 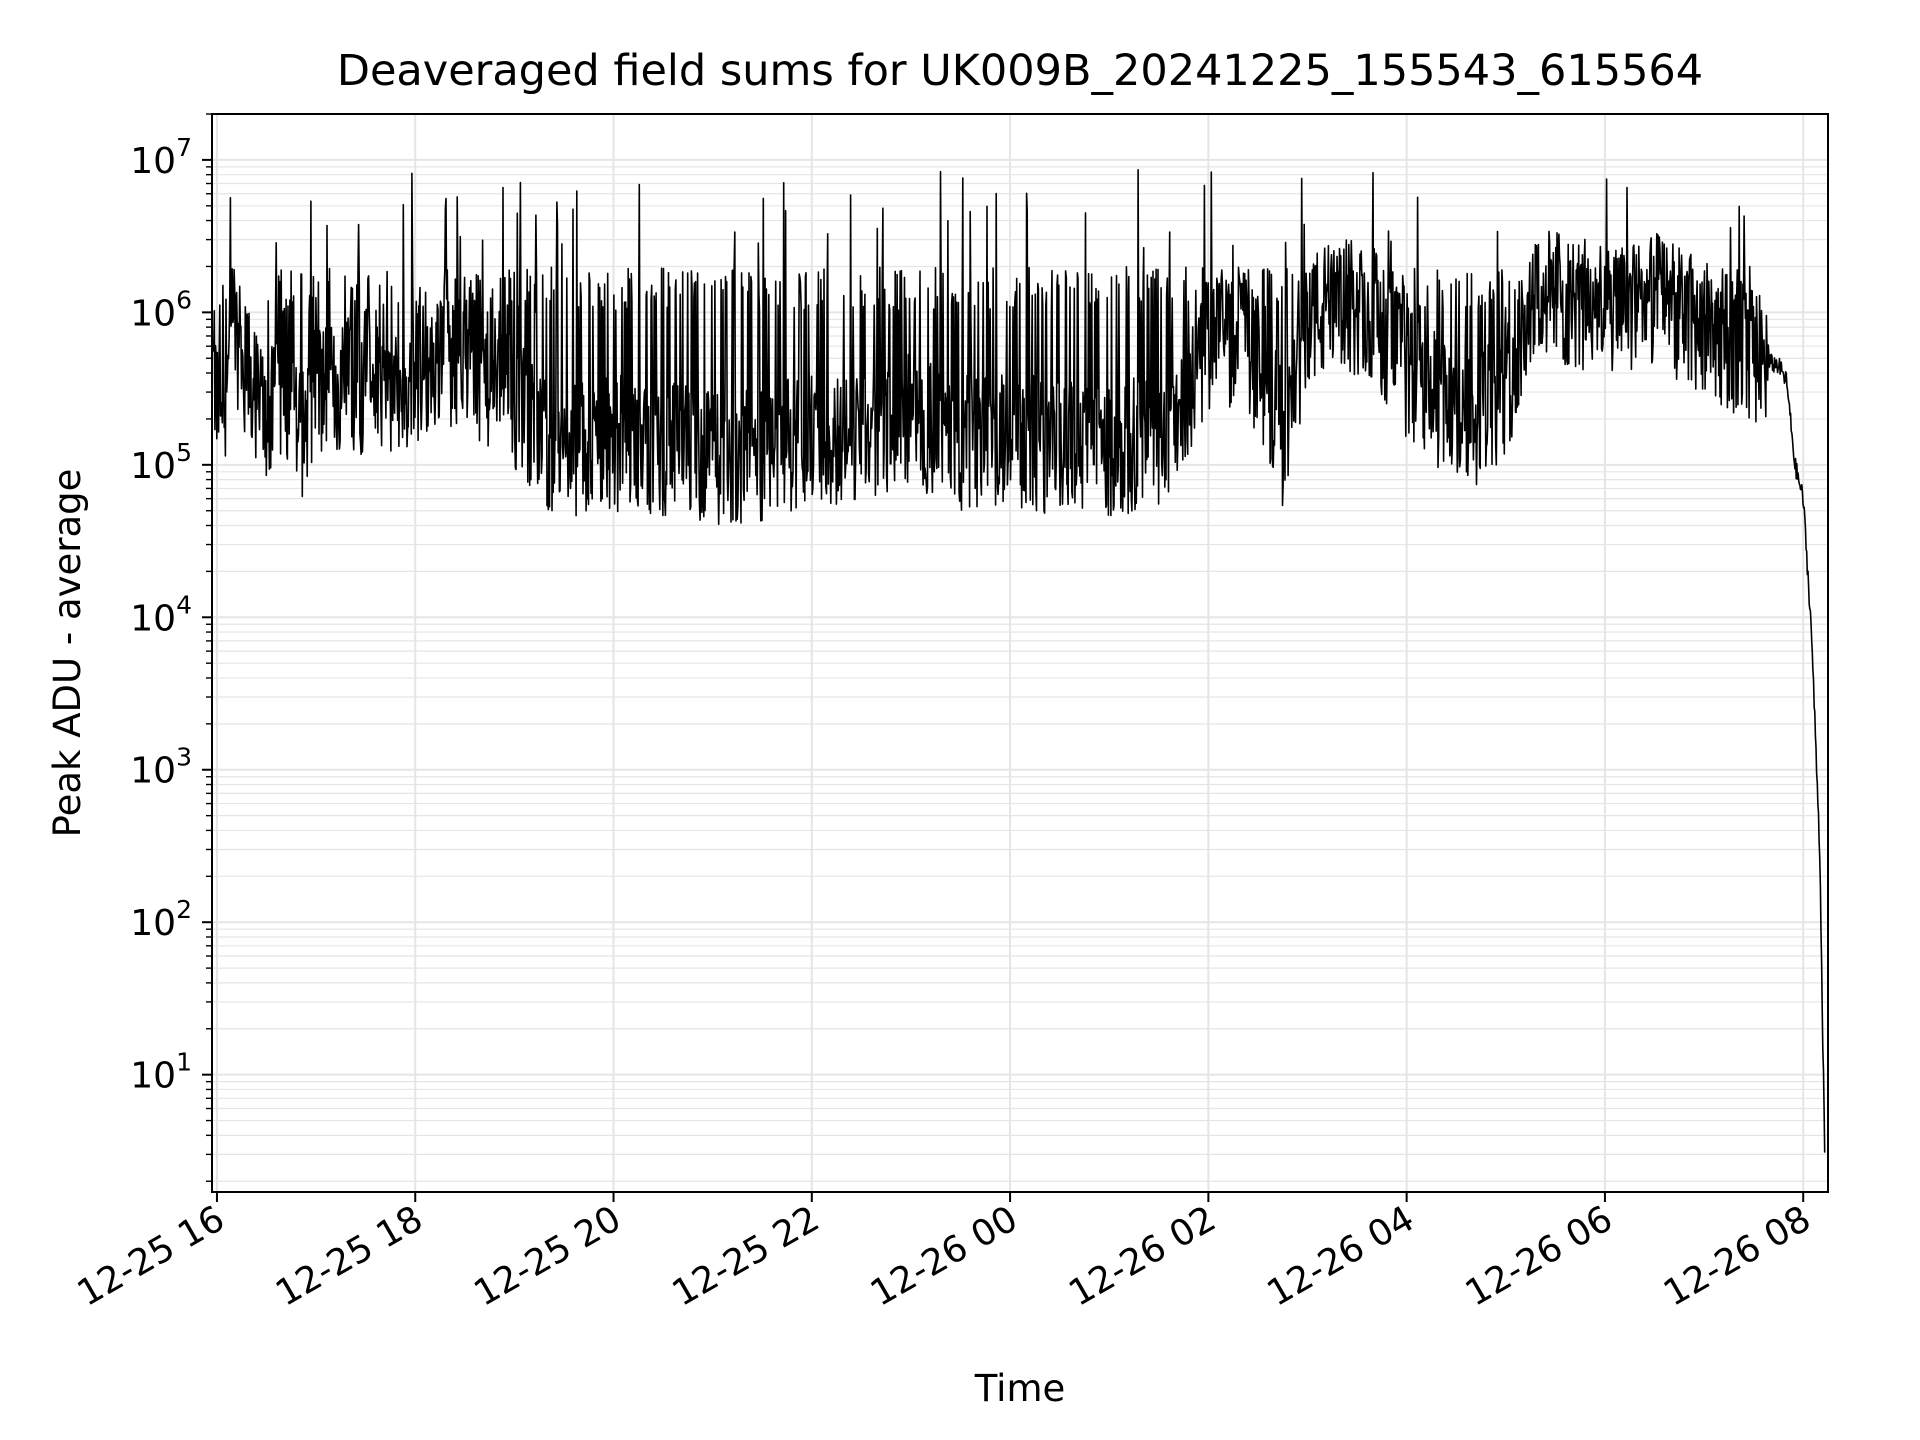 I want to click on y-tick-label: 10⁷, so click(x=161, y=157).